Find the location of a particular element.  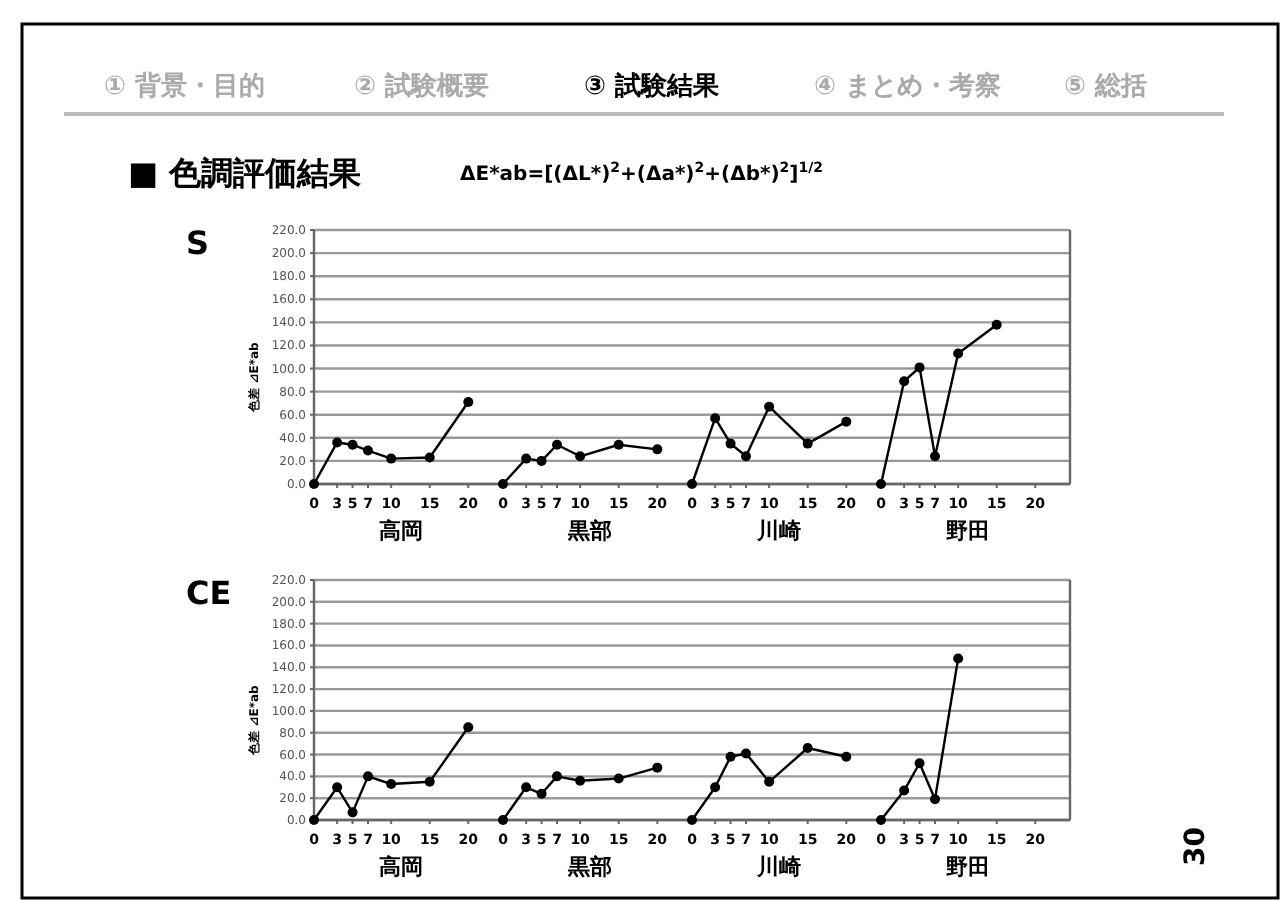

text: ⑤ 総括 is located at coordinates (1106, 87).